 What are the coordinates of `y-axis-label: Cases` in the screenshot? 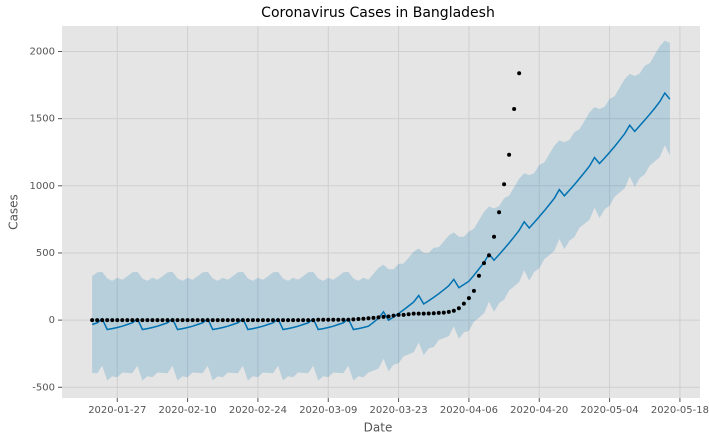 It's located at (14, 212).